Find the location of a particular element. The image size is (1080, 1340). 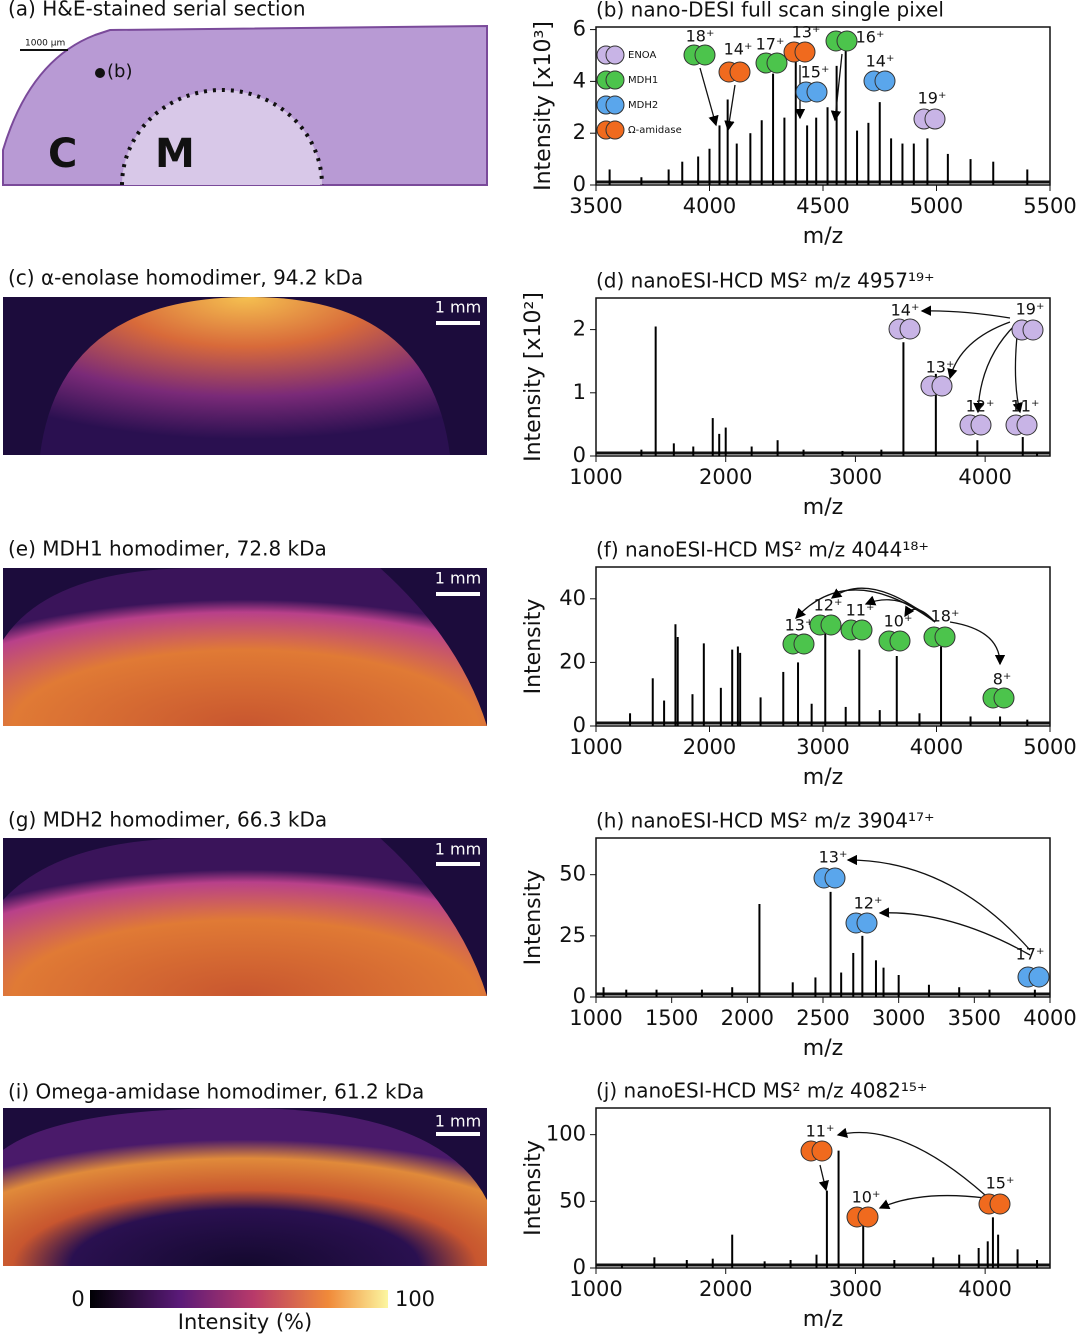

charge-label: 15⁺ is located at coordinates (1000, 1183).